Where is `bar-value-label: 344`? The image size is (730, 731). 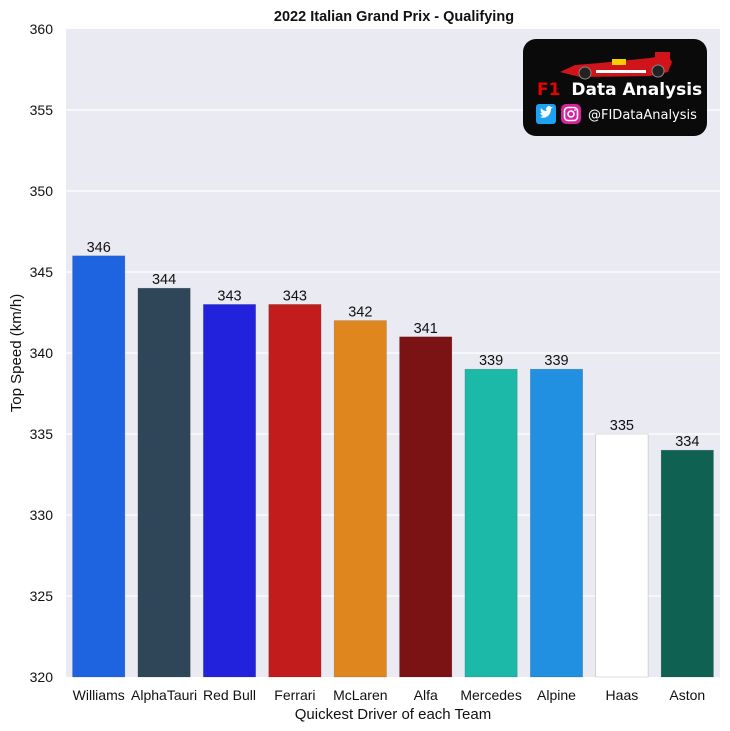
bar-value-label: 344 is located at coordinates (164, 280).